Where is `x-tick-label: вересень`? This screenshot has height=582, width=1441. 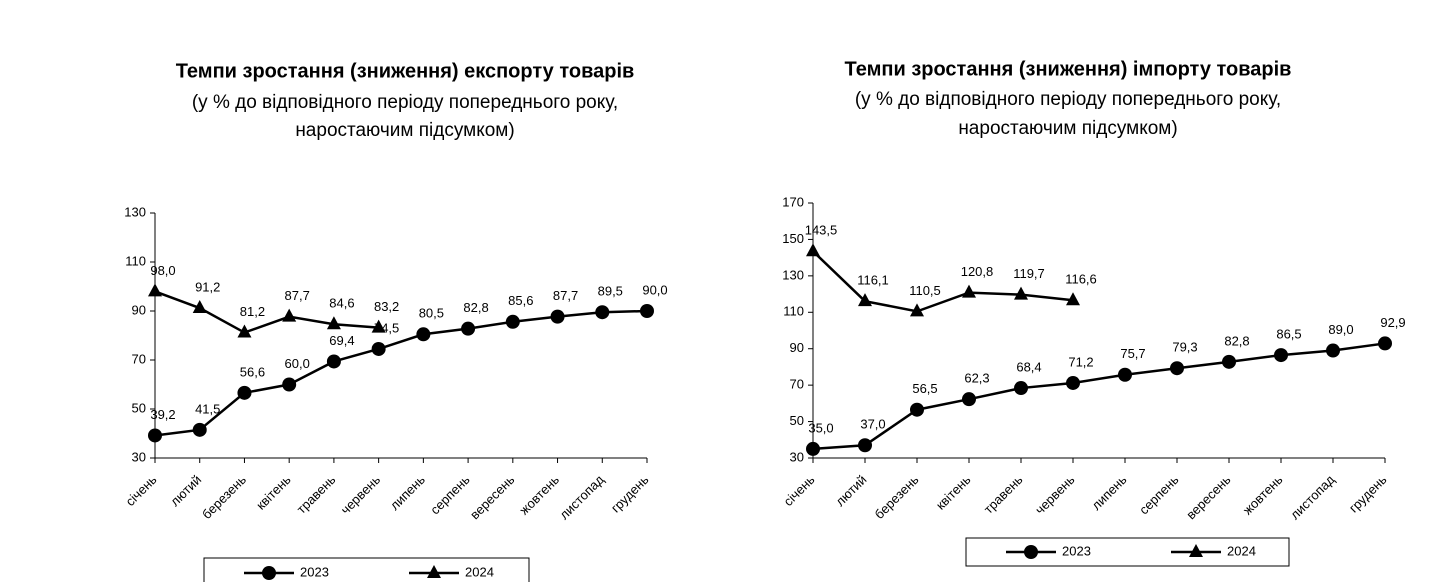 x-tick-label: вересень is located at coordinates (1208, 497).